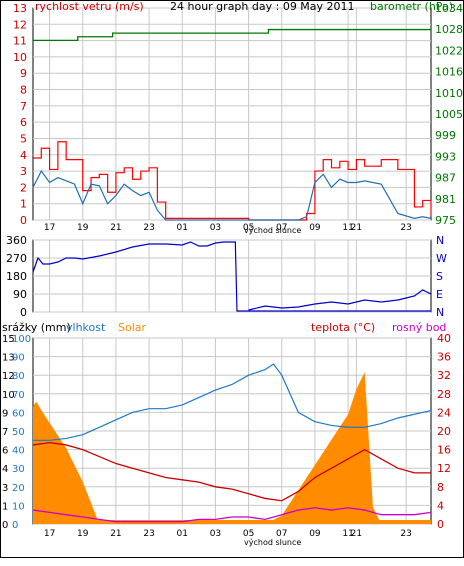  I want to click on barometer-tick-label: 1010, so click(449, 93).